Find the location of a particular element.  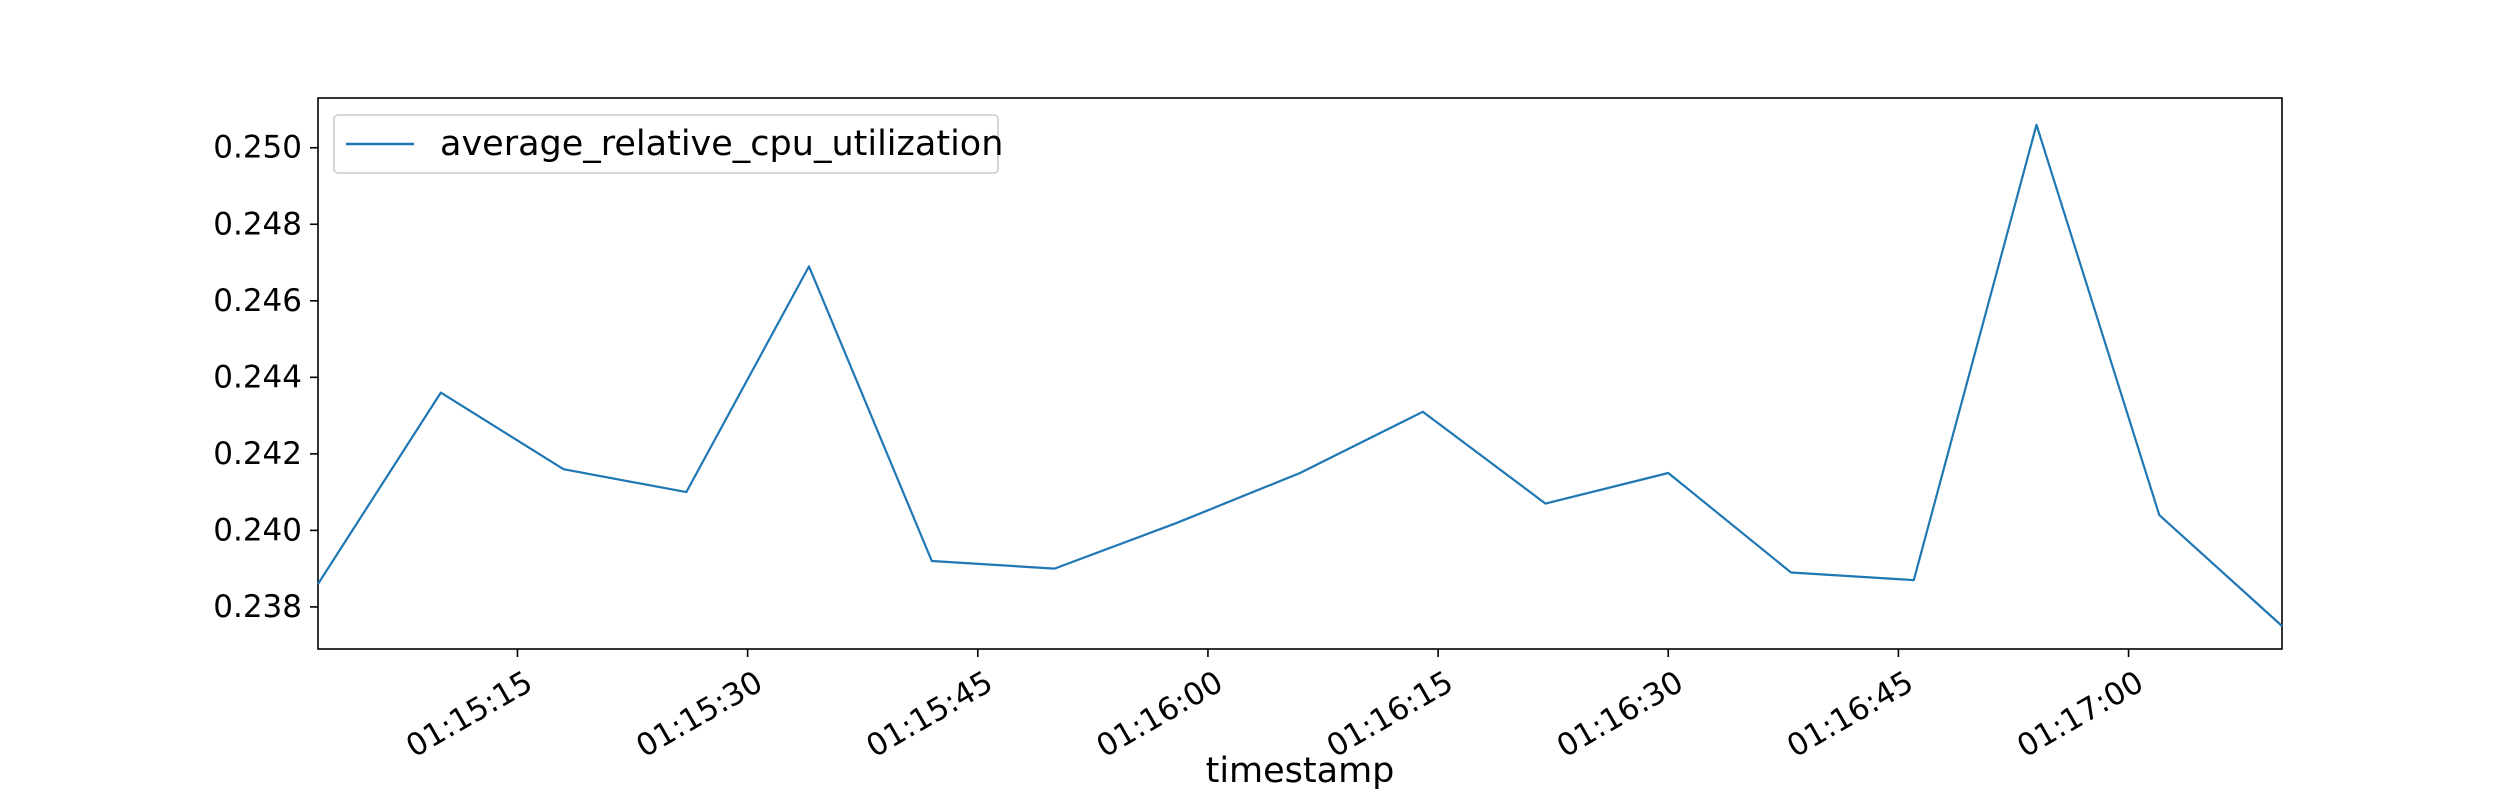

x-tick-label: 01:17:00 is located at coordinates (2080, 714).